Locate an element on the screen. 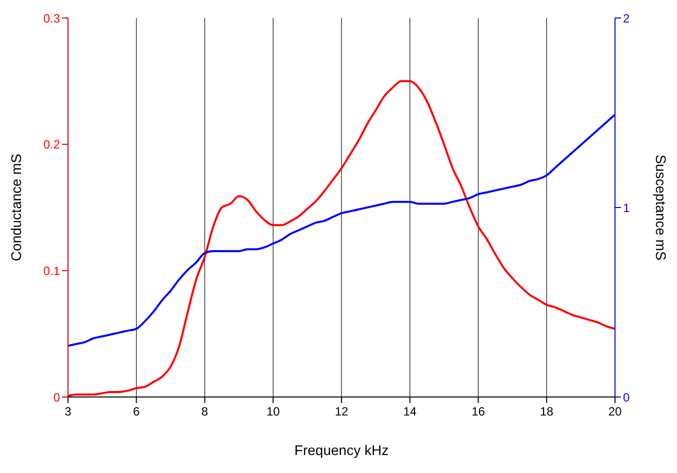  y-tick-label: 0.1 is located at coordinates (51, 271).